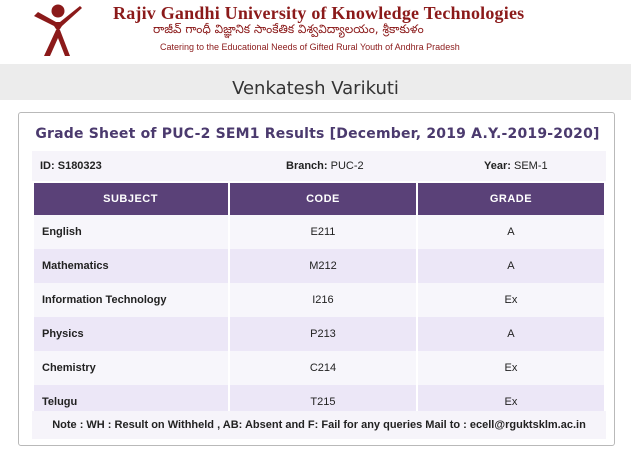 The width and height of the screenshot is (631, 462). What do you see at coordinates (79, 166) in the screenshot?
I see `id-value: S180323` at bounding box center [79, 166].